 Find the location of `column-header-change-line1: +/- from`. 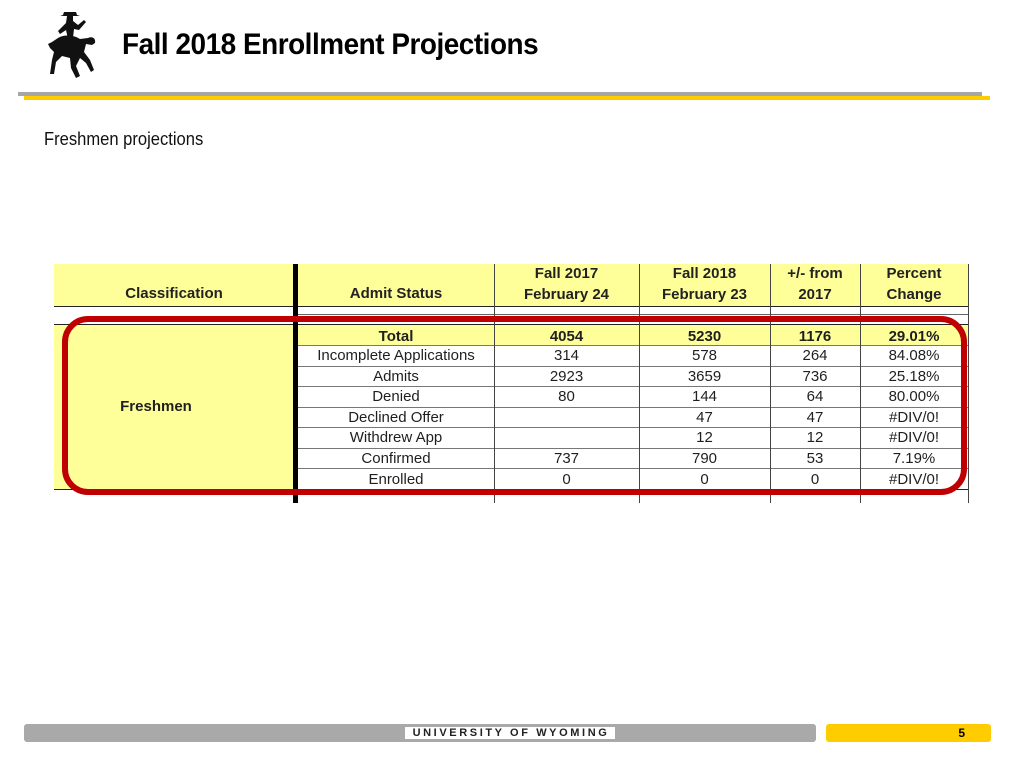

column-header-change-line1: +/- from is located at coordinates (815, 273).